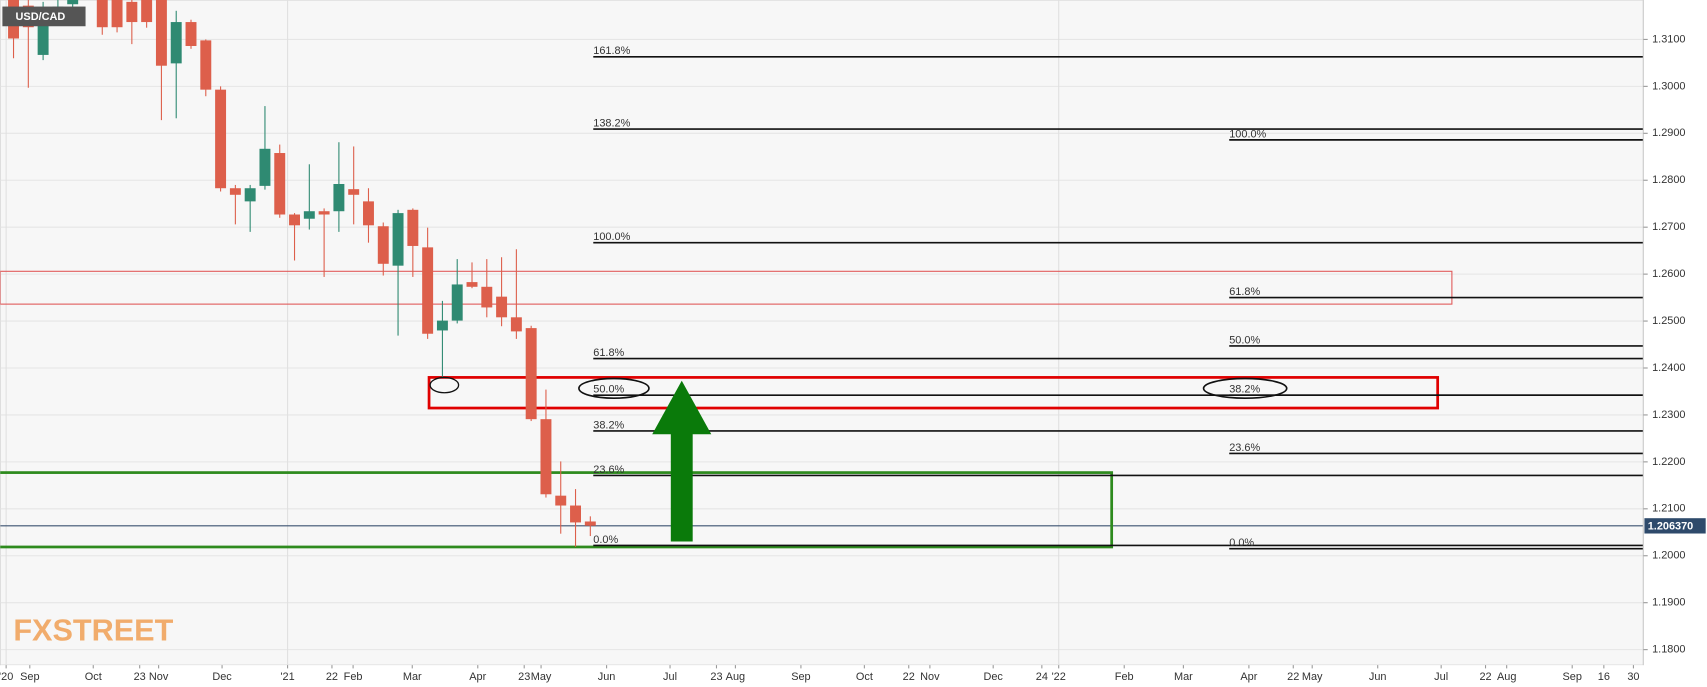 The width and height of the screenshot is (1707, 687). Describe the element at coordinates (1668, 509) in the screenshot. I see `y-tick-label: 1.2100` at that location.